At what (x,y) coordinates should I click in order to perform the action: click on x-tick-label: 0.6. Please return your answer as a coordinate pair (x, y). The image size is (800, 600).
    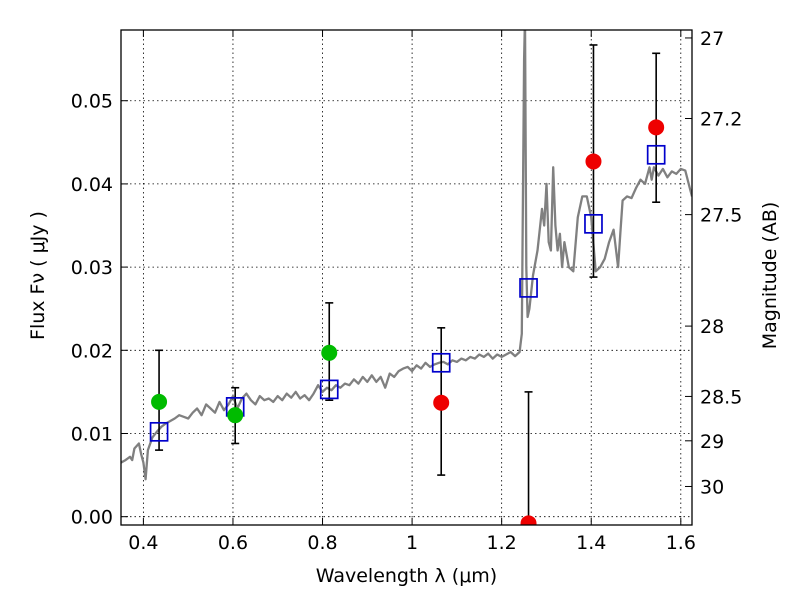
    Looking at the image, I should click on (233, 543).